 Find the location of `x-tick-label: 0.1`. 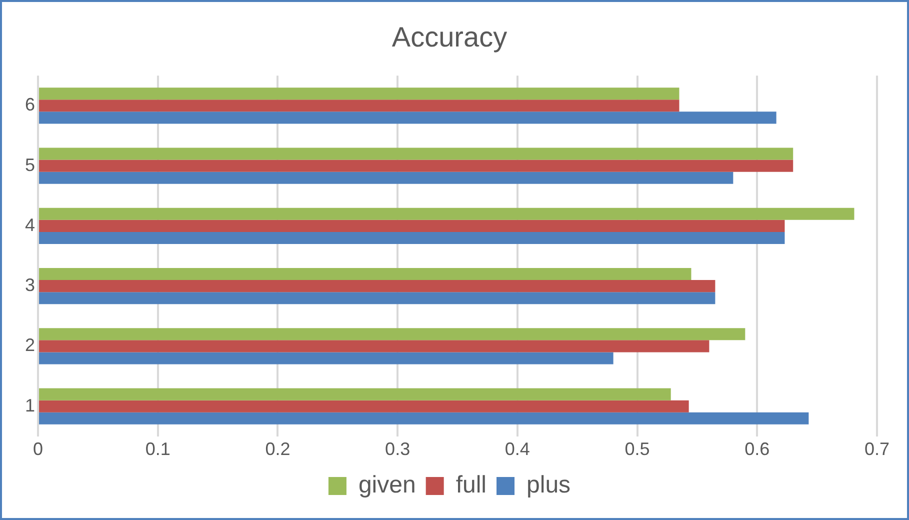

x-tick-label: 0.1 is located at coordinates (157, 449).